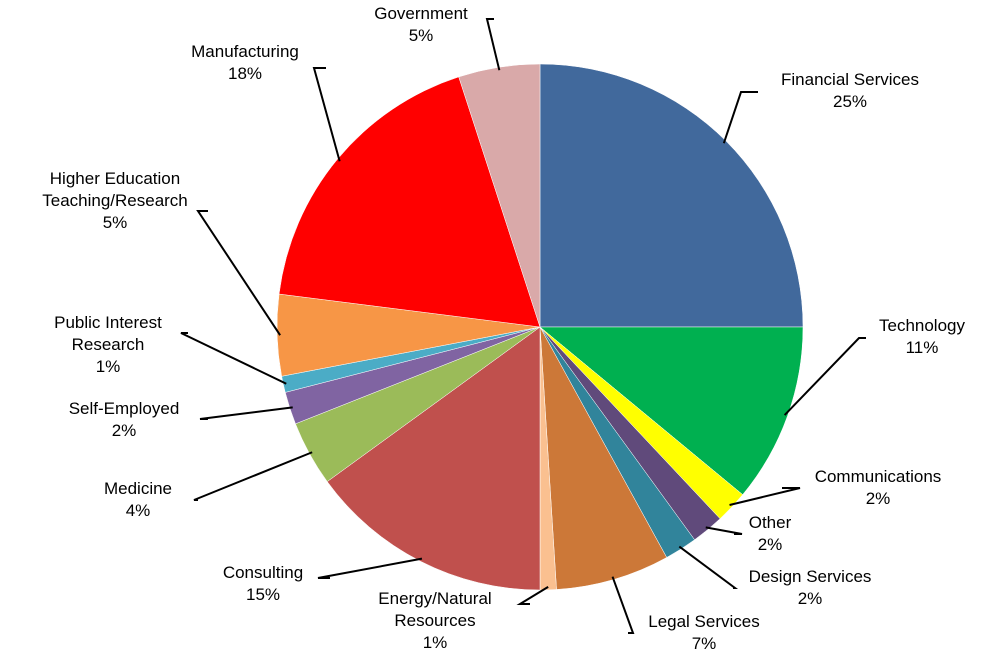 The width and height of the screenshot is (984, 657). What do you see at coordinates (245, 73) in the screenshot?
I see `percent-label: 18%` at bounding box center [245, 73].